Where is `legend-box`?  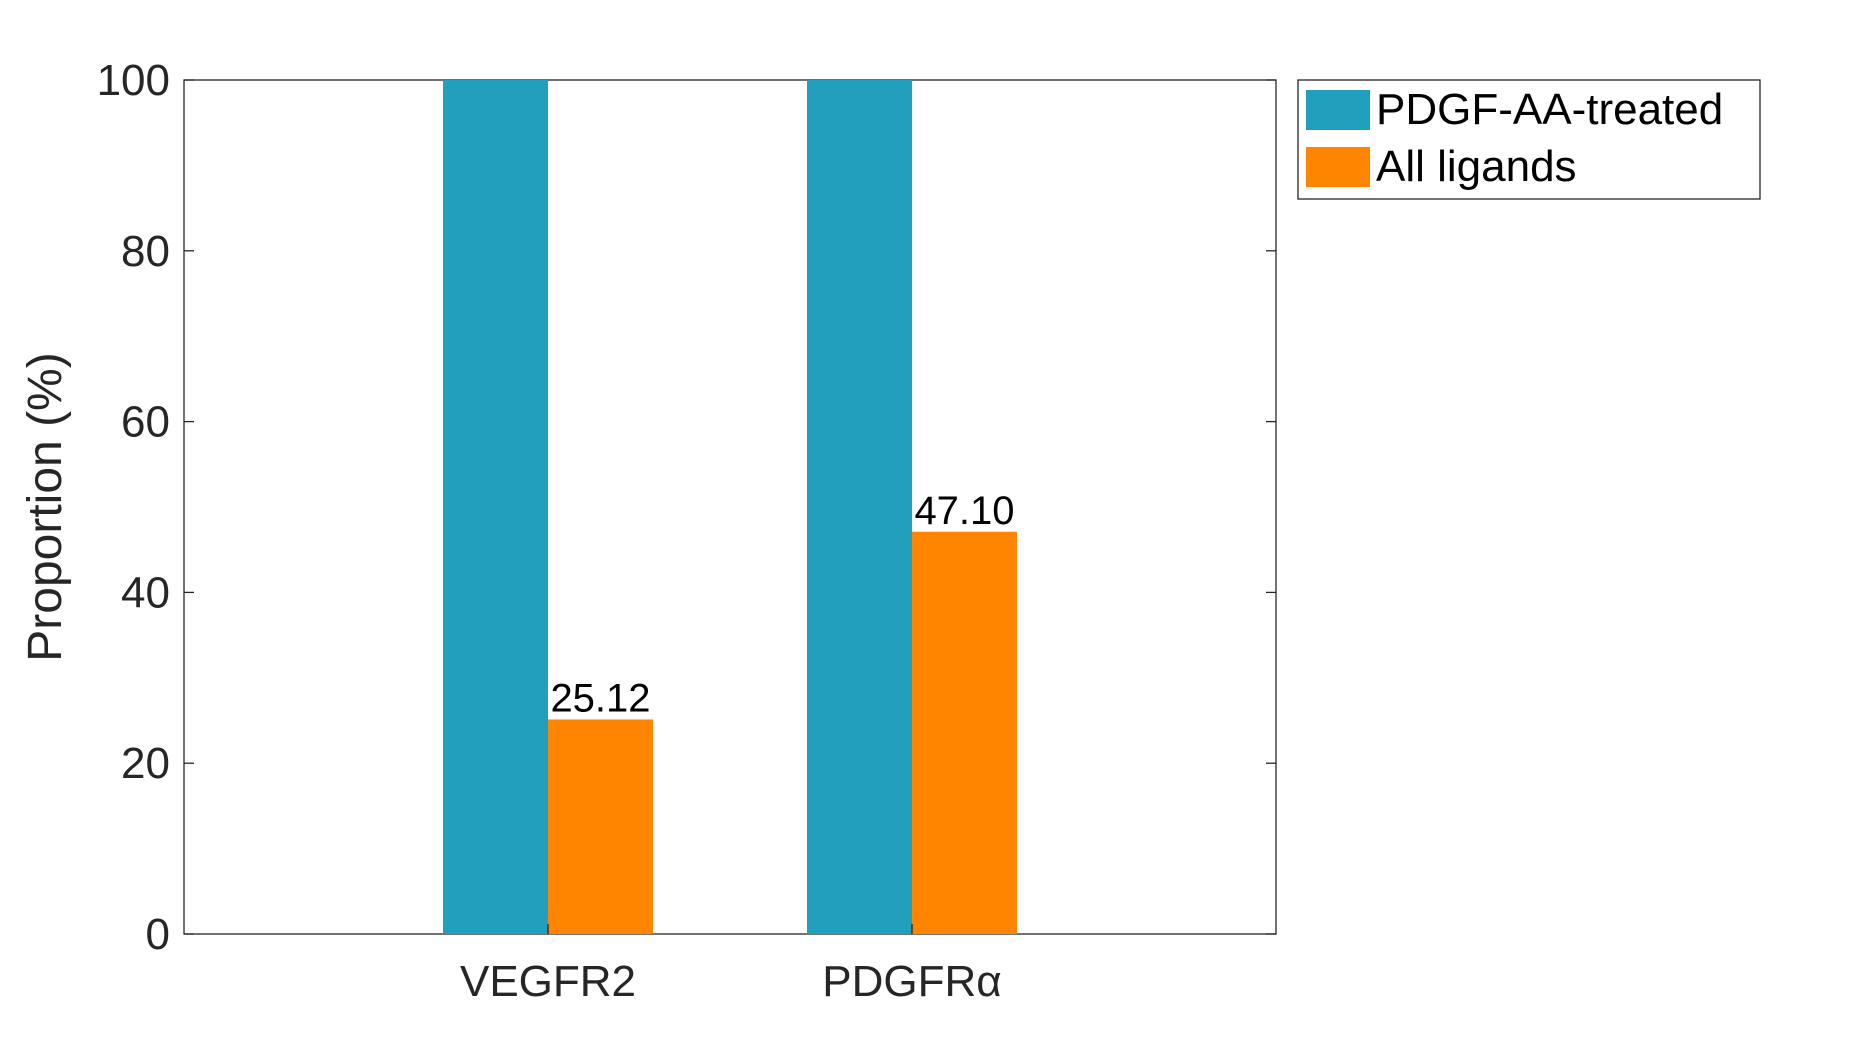
legend-box is located at coordinates (1529, 139).